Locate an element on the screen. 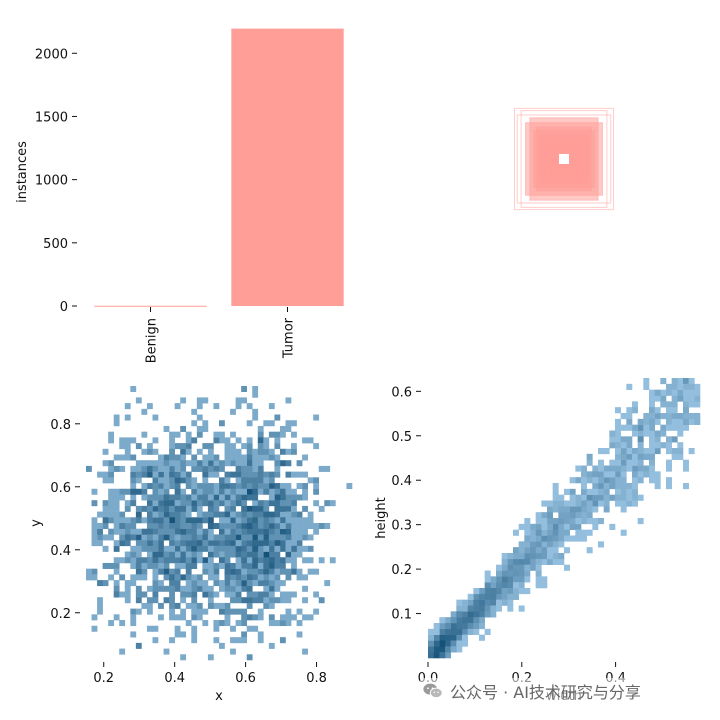  ytick-label: 0.1 is located at coordinates (401, 615).